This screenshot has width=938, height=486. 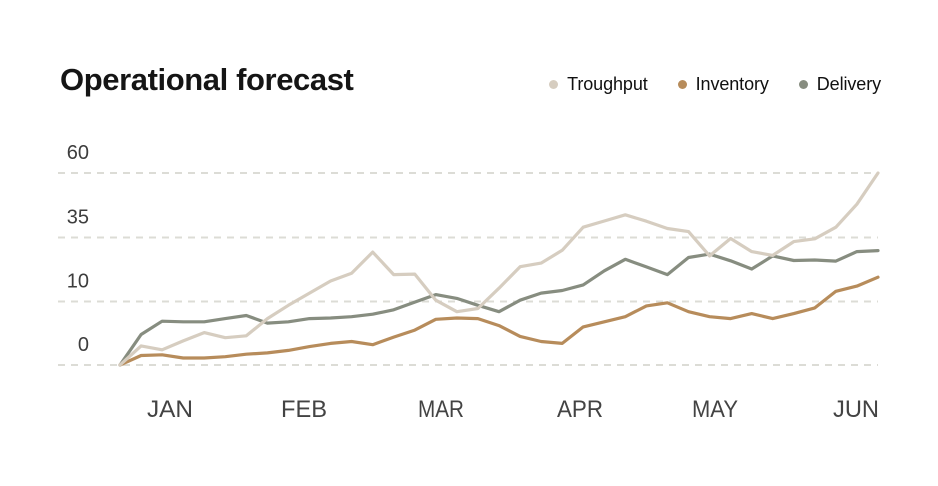 I want to click on x-tick-label-jan: JAN, so click(x=170, y=409).